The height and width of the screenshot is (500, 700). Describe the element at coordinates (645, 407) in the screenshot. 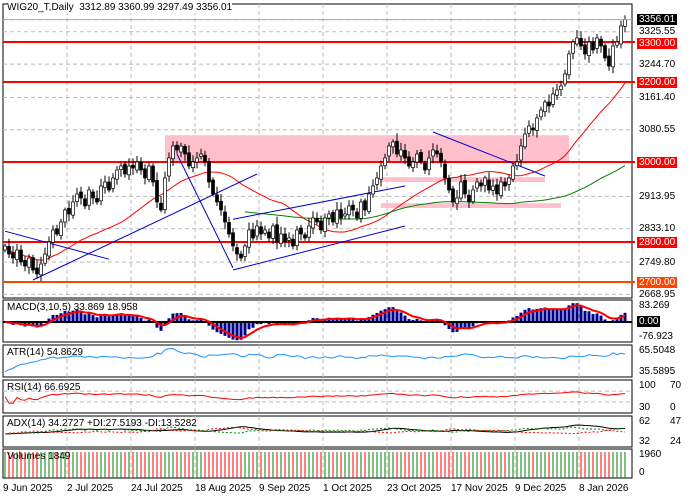

I see `indicator-axis-label: 30` at that location.